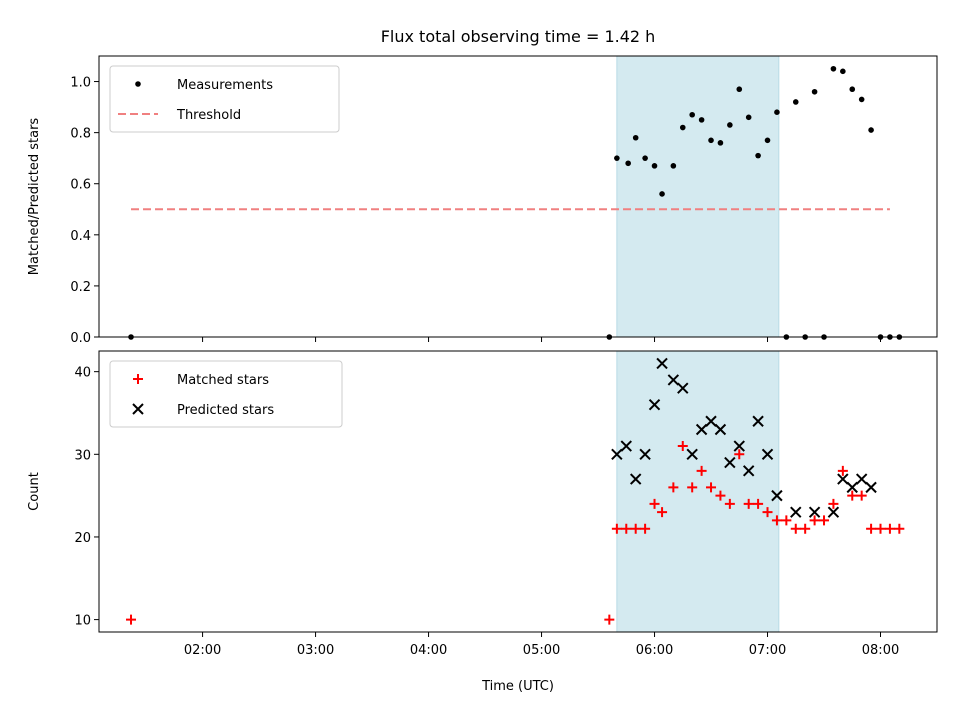 This screenshot has width=960, height=720. I want to click on x-tick-label: 08:00, so click(880, 650).